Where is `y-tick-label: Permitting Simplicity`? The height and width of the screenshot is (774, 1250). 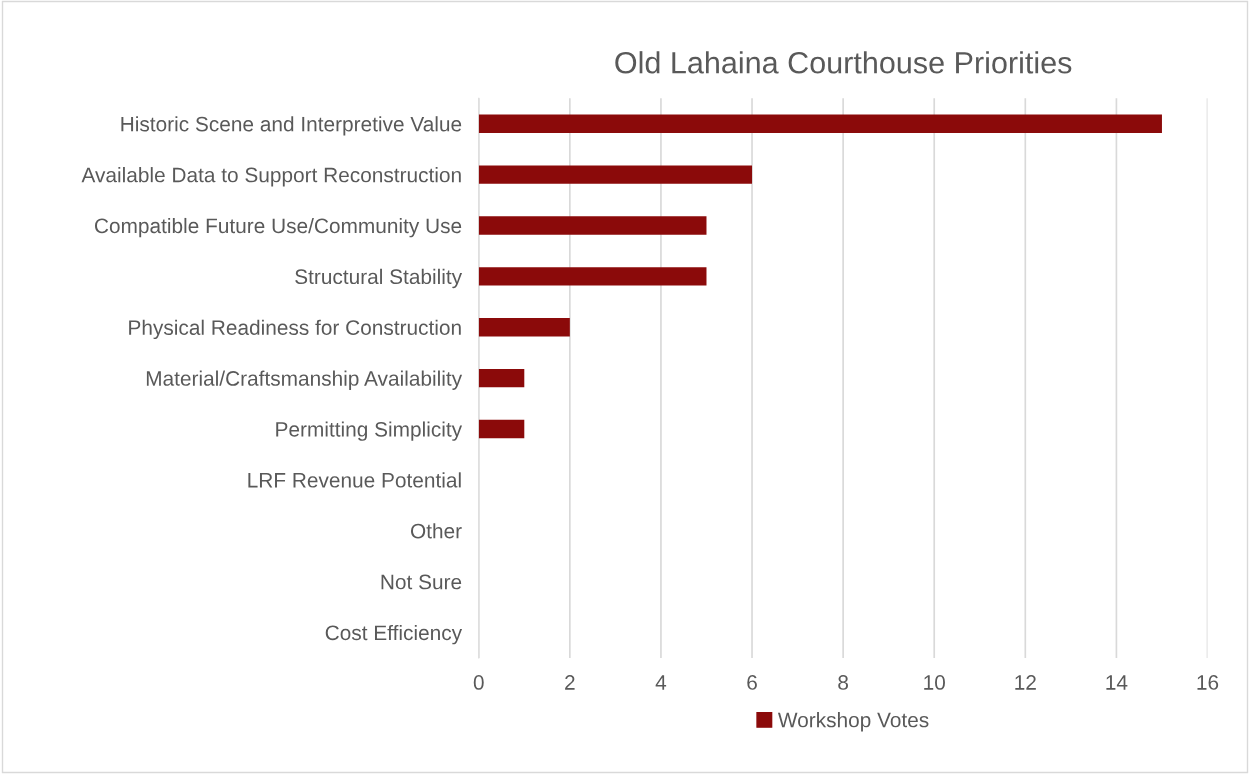
y-tick-label: Permitting Simplicity is located at coordinates (369, 431).